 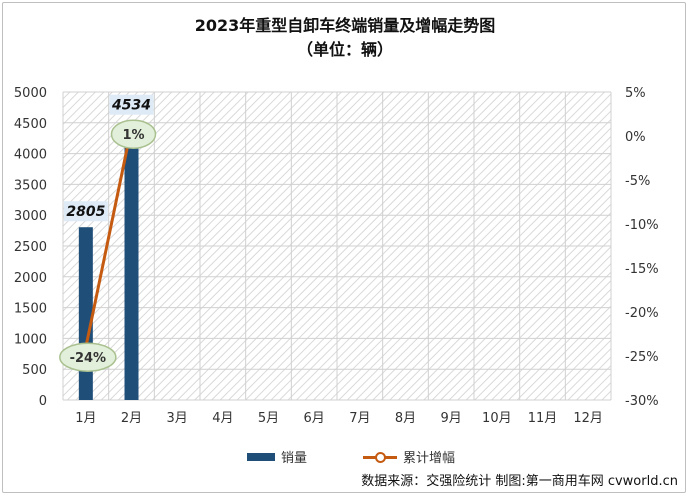 What do you see at coordinates (635, 137) in the screenshot?
I see `y-right-tick-label: 0%` at bounding box center [635, 137].